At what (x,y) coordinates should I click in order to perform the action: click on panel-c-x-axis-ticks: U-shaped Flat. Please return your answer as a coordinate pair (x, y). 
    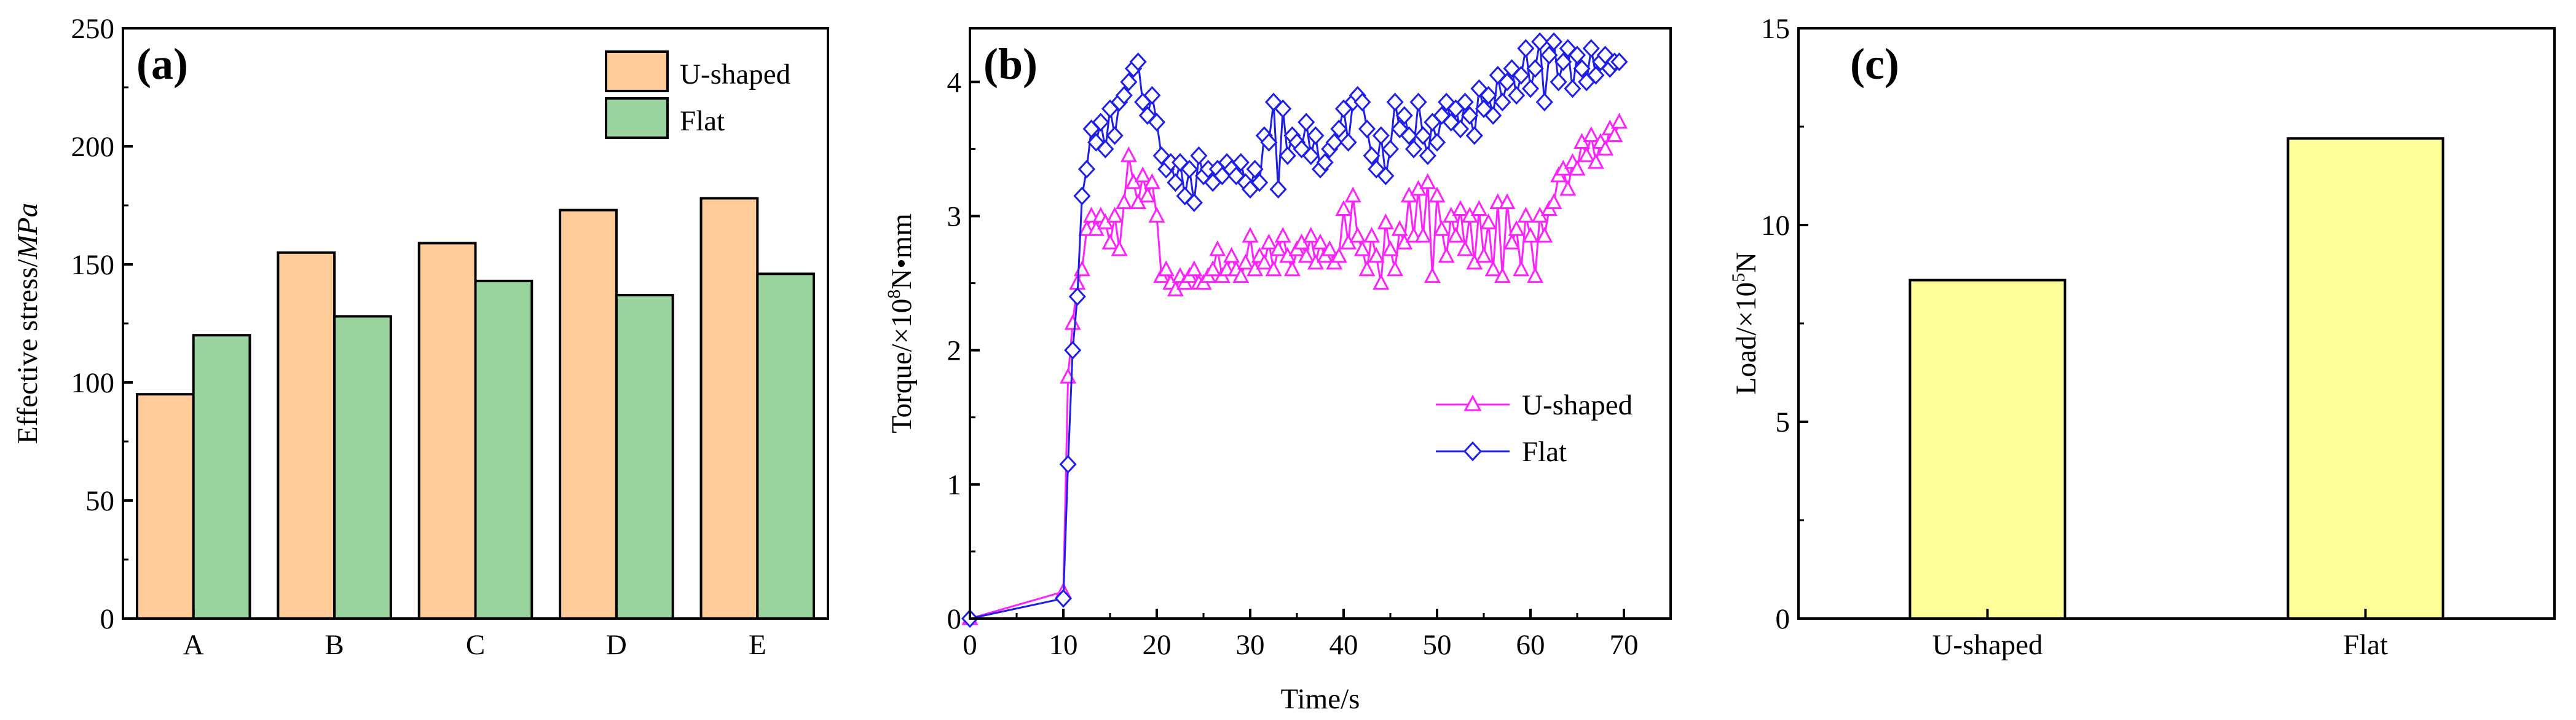
    Looking at the image, I should click on (2160, 635).